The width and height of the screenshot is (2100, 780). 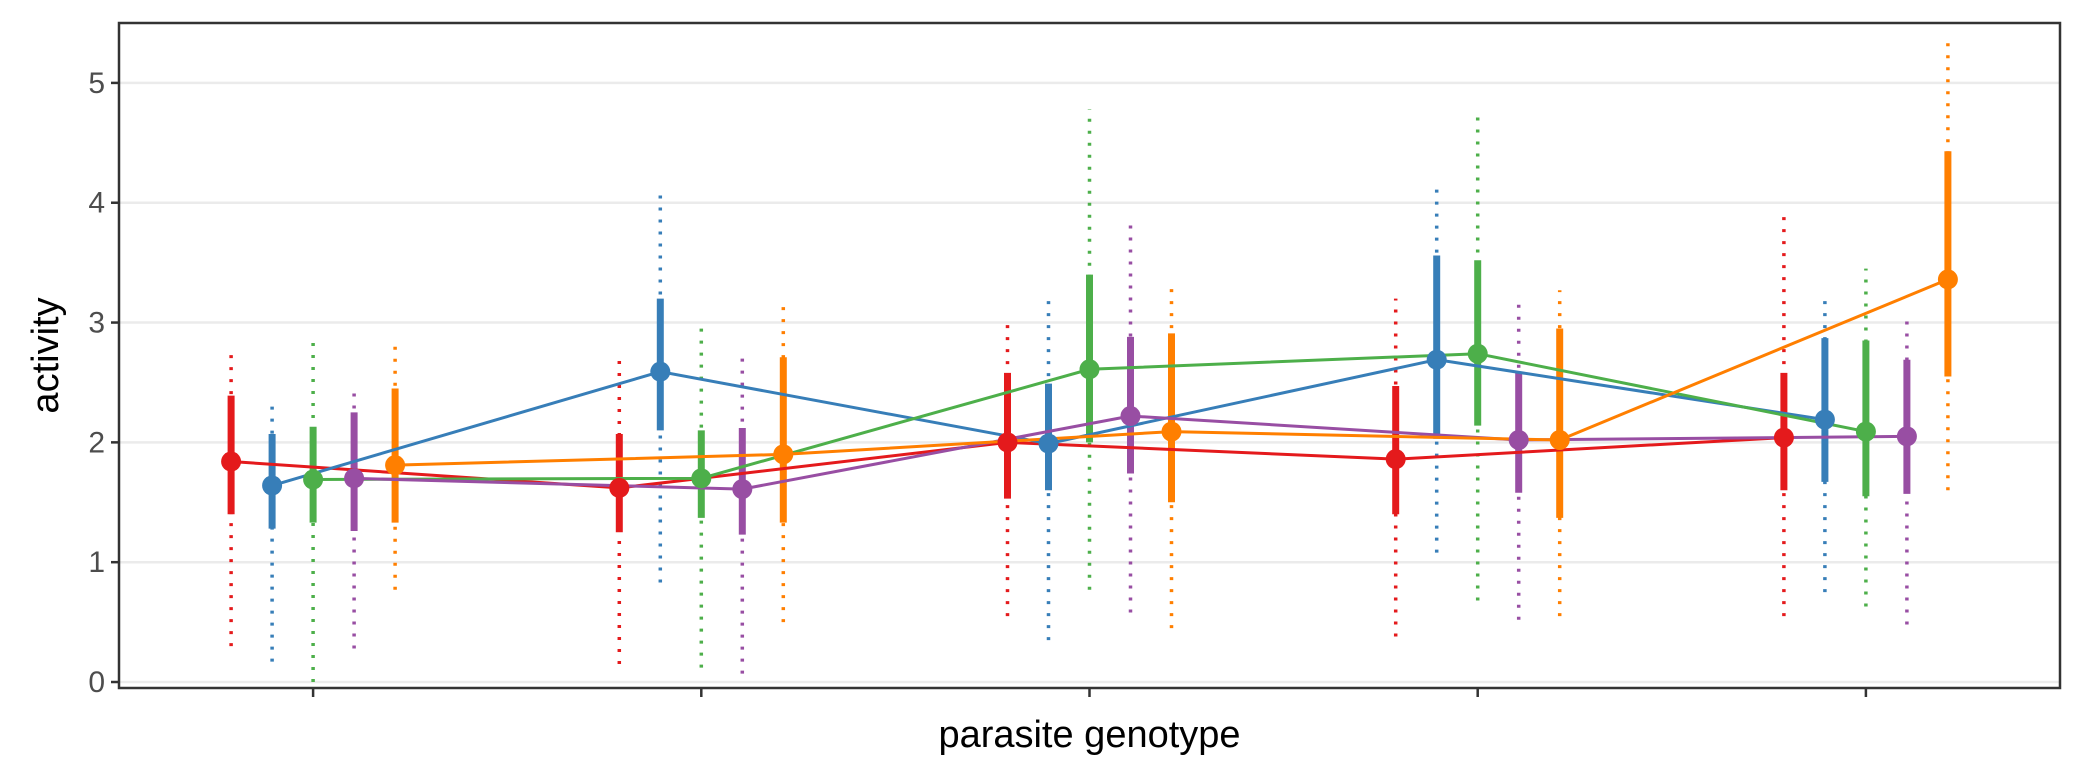 What do you see at coordinates (96, 682) in the screenshot?
I see `y-tick-label: 0` at bounding box center [96, 682].